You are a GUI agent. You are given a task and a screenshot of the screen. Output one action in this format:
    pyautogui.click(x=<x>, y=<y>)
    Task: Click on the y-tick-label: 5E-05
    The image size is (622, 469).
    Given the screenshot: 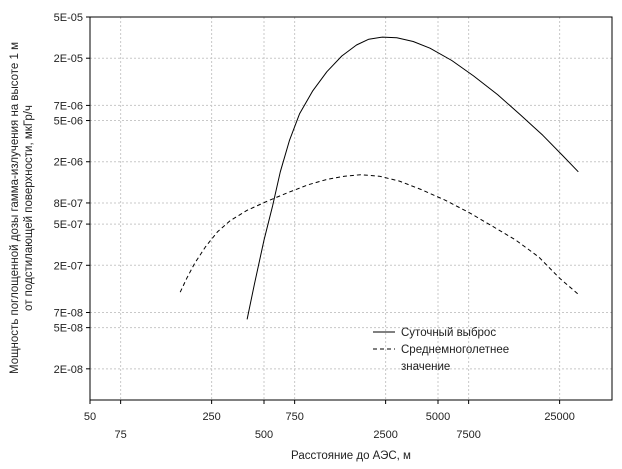 What is the action you would take?
    pyautogui.click(x=68, y=18)
    